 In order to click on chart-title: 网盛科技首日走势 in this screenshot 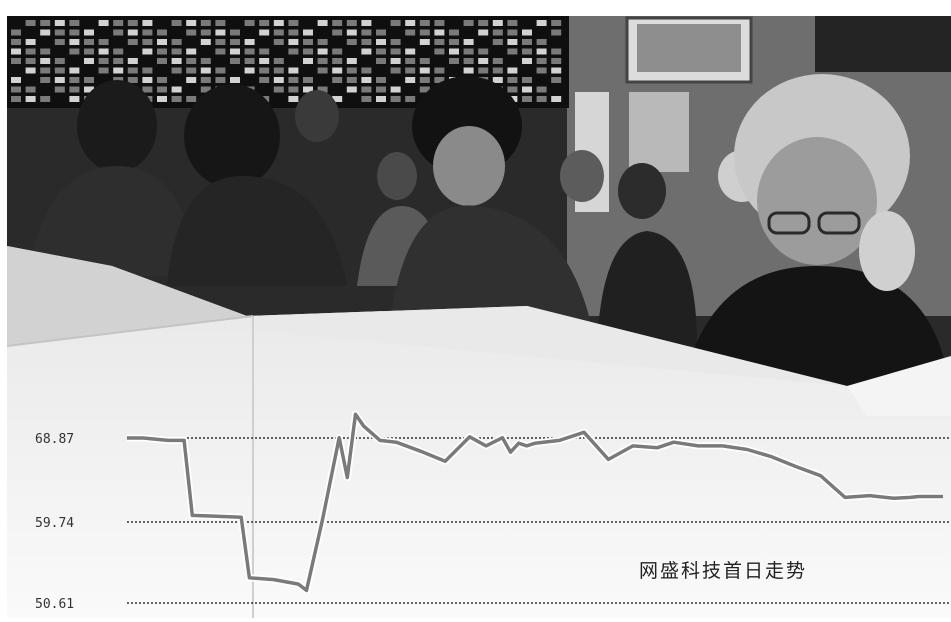, I will do `click(723, 571)`.